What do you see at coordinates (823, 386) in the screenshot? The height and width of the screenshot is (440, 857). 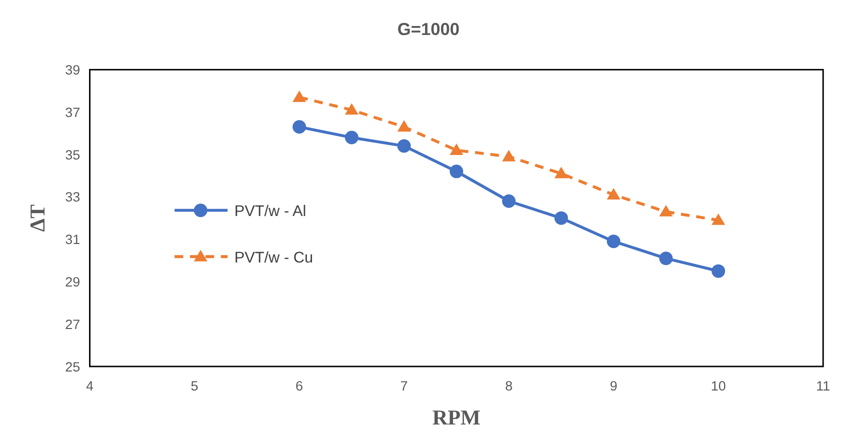 I see `x-tick-label: 11` at bounding box center [823, 386].